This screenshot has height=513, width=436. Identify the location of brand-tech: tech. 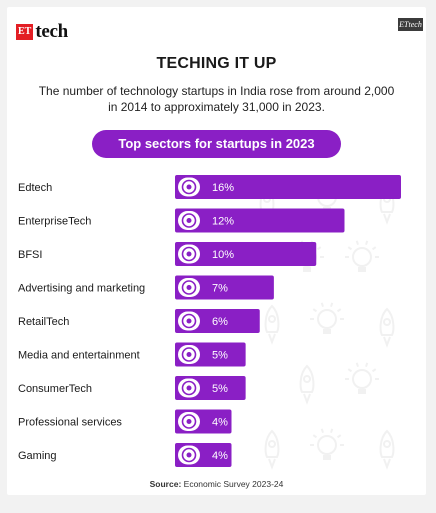
(51, 31).